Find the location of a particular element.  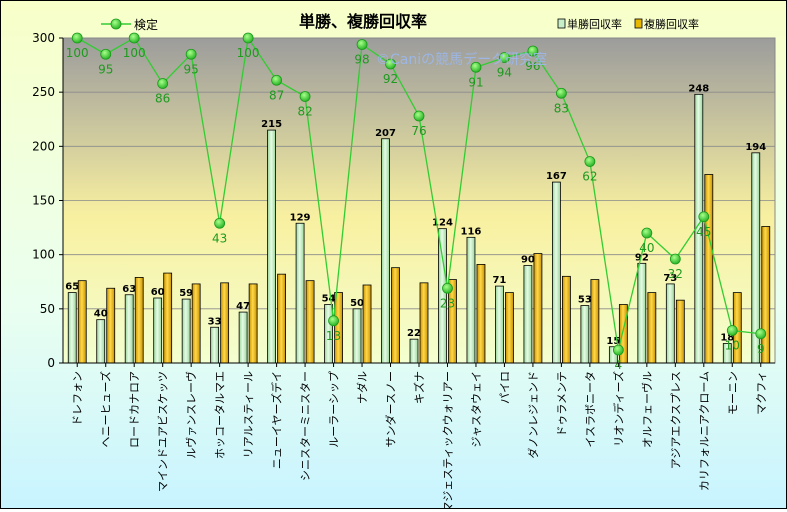

x-tick-label: マインドユアビスケッツ is located at coordinates (163, 431).